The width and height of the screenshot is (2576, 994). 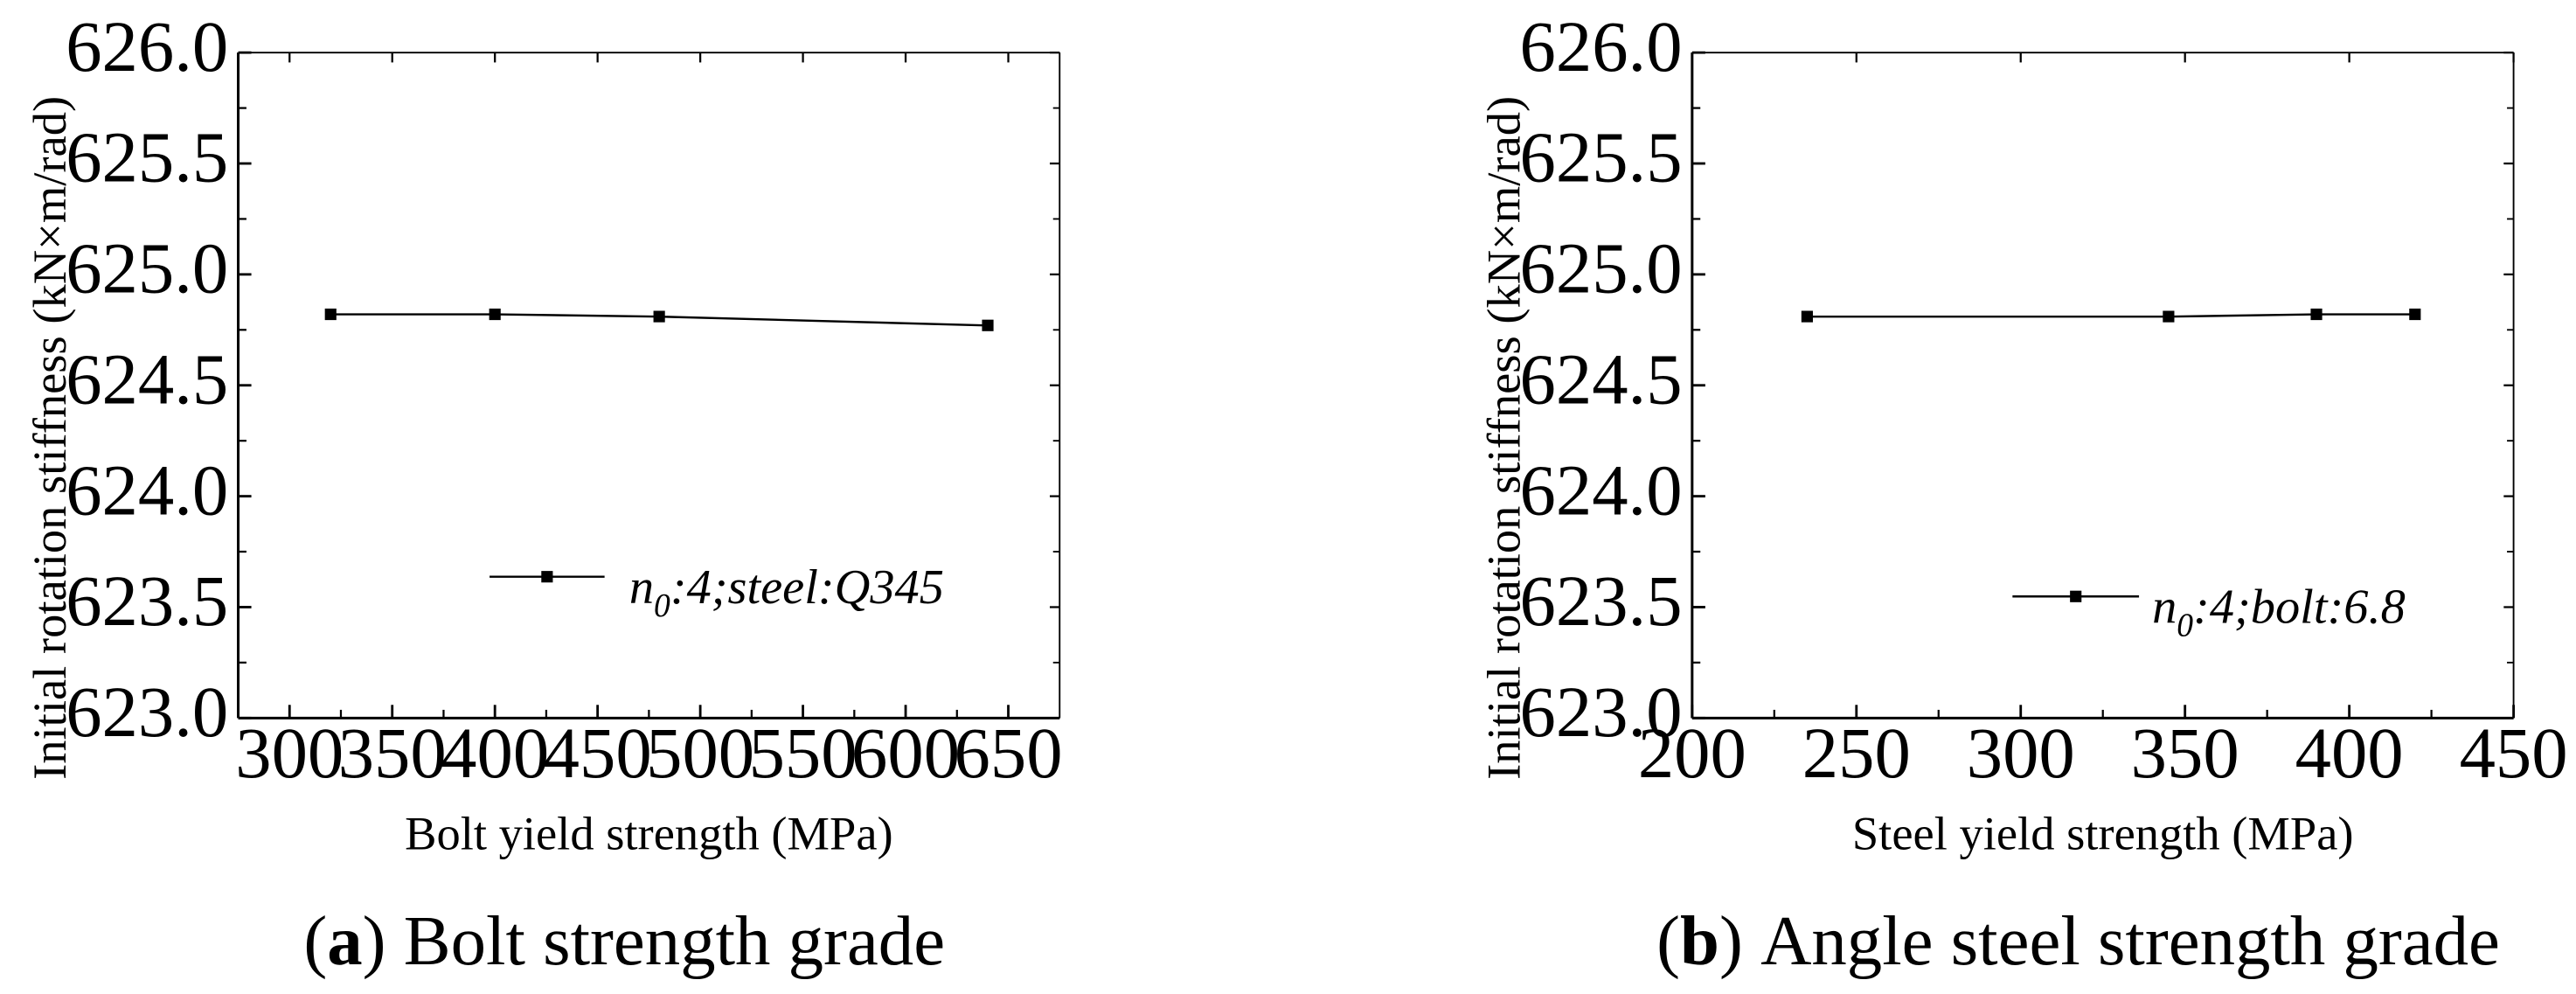 What do you see at coordinates (2130, 941) in the screenshot?
I see `caption-text: Angle steel strength grade` at bounding box center [2130, 941].